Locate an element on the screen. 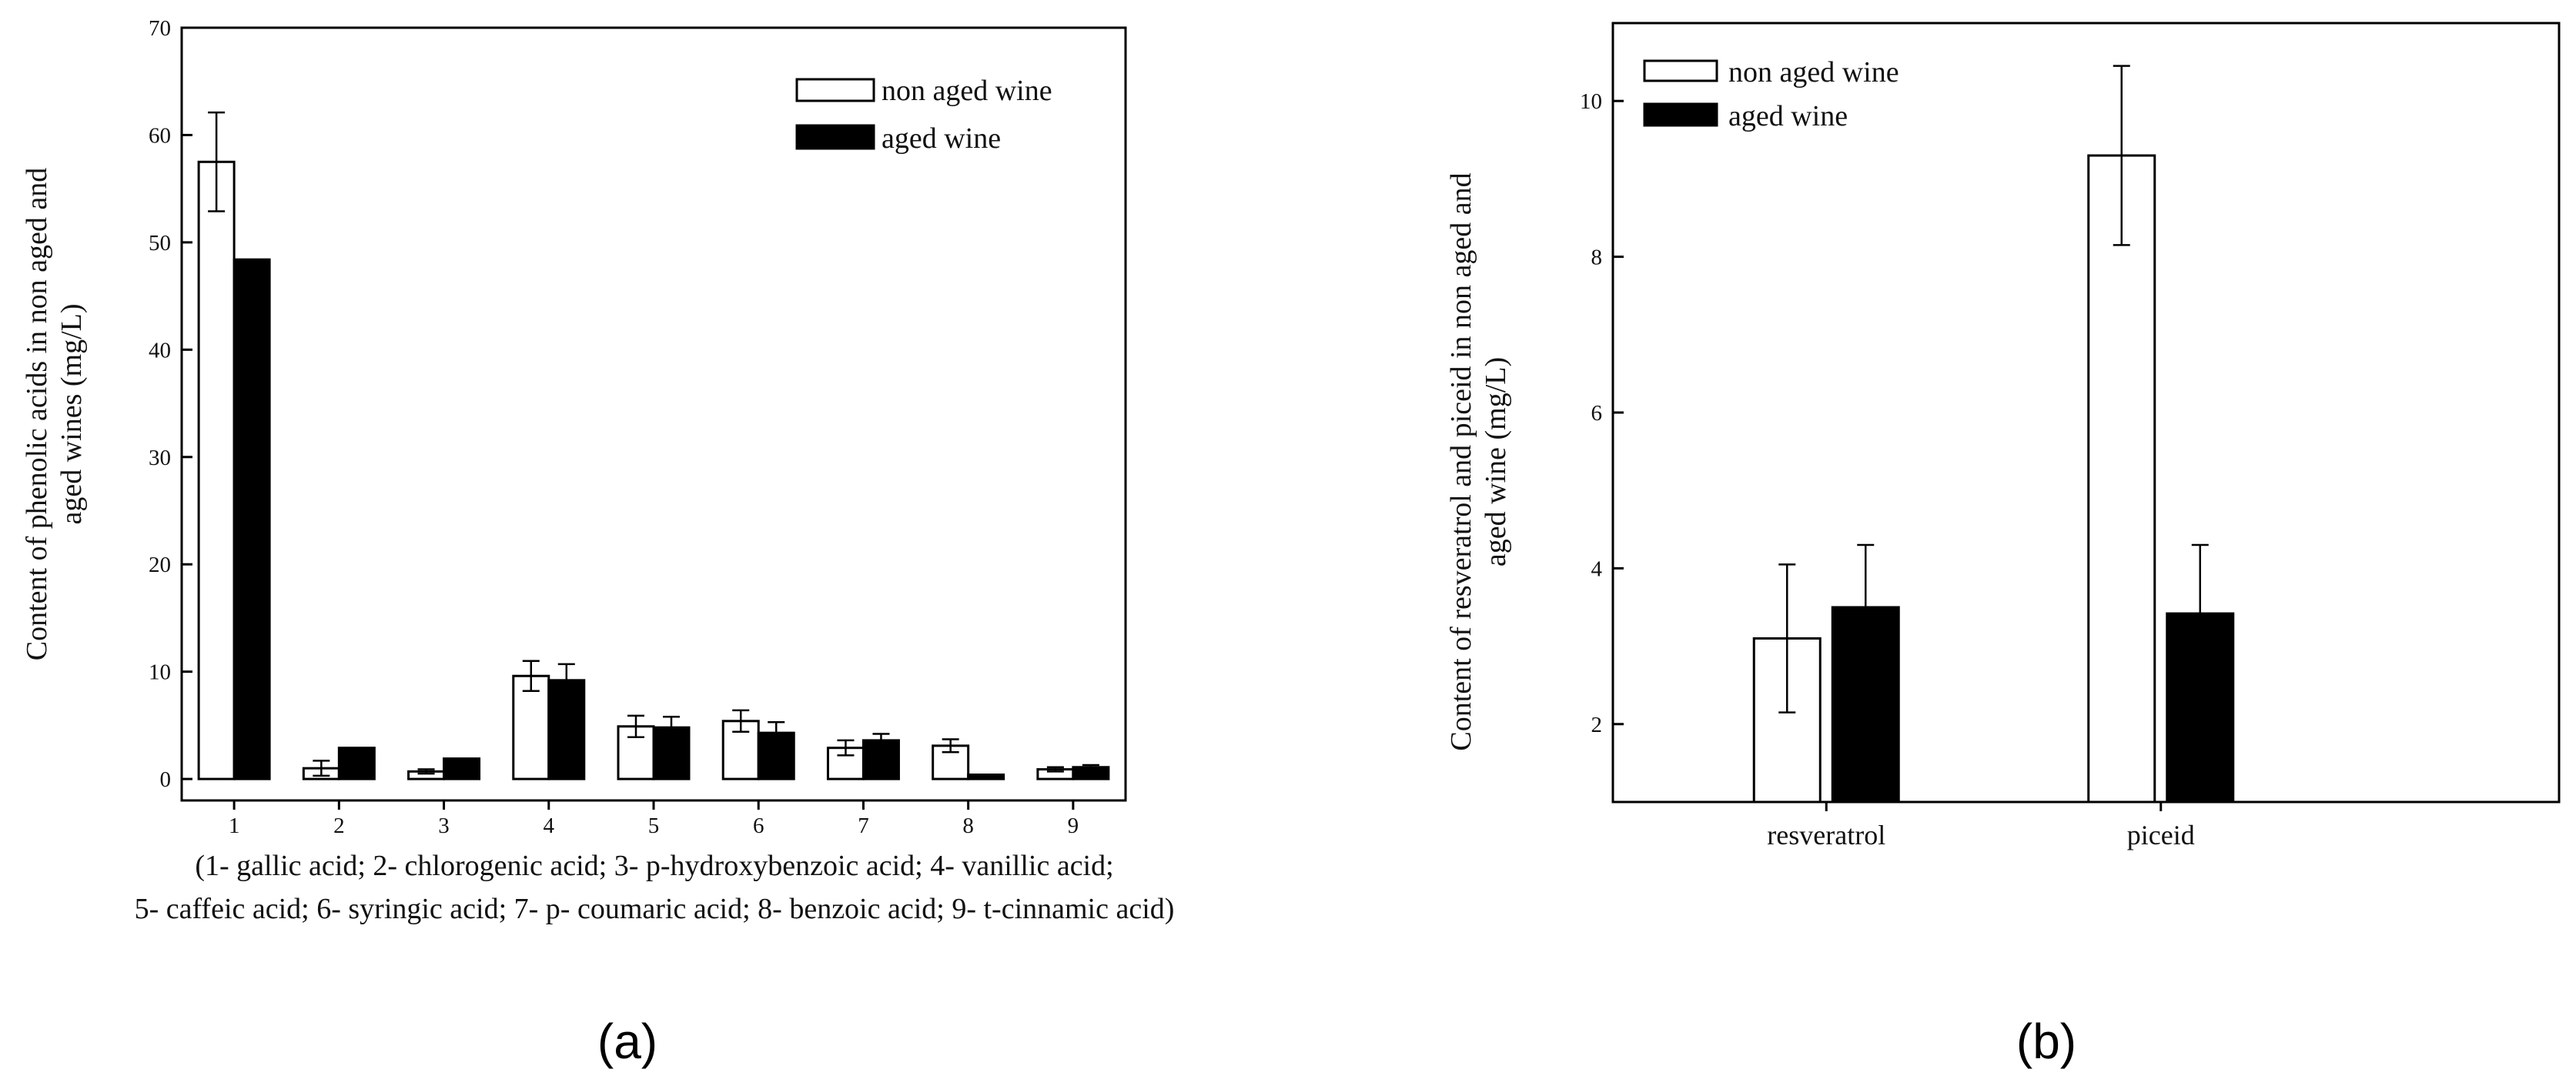  x-tick-label: 4 is located at coordinates (549, 826).